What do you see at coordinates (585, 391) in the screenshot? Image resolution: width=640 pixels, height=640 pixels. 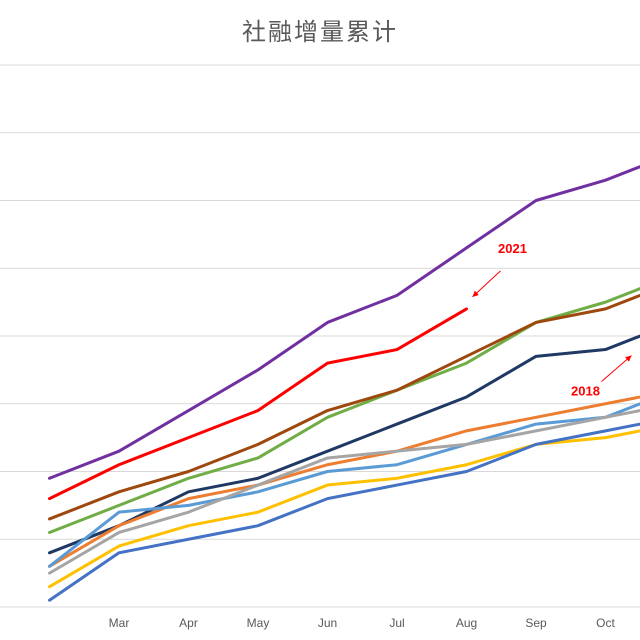 I see `annotation-label: 2018` at bounding box center [585, 391].